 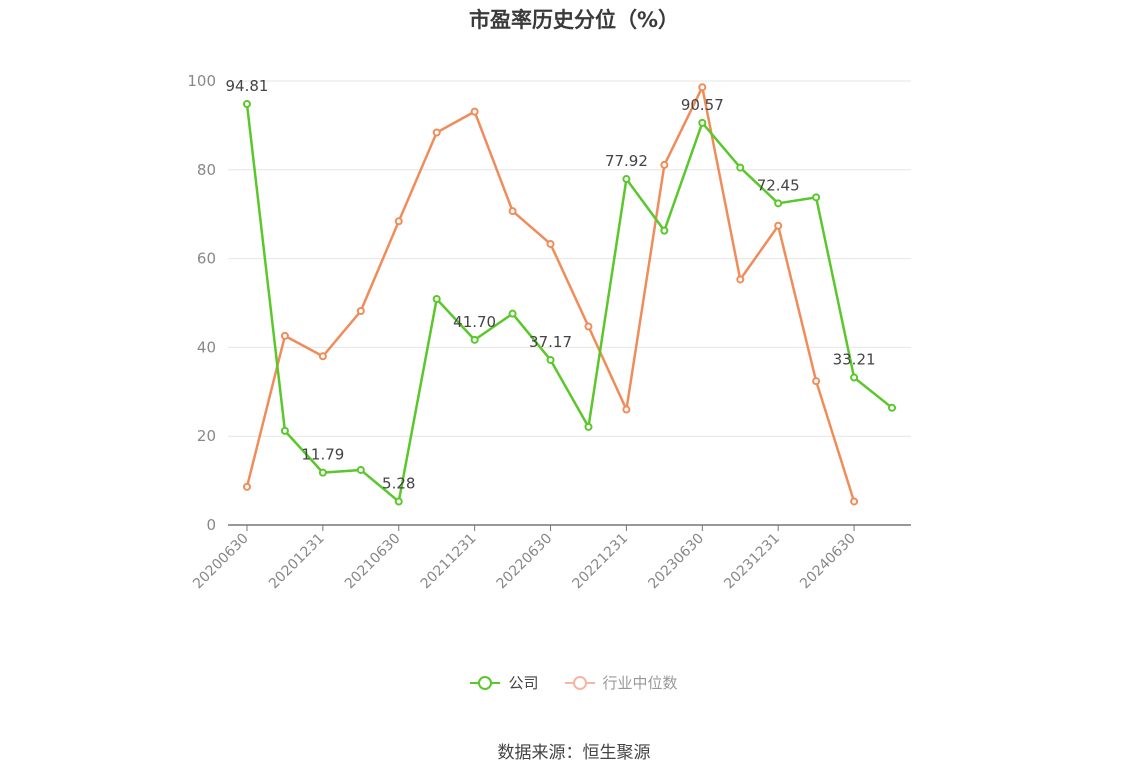 What do you see at coordinates (485, 683) in the screenshot?
I see `legend-swatch-company` at bounding box center [485, 683].